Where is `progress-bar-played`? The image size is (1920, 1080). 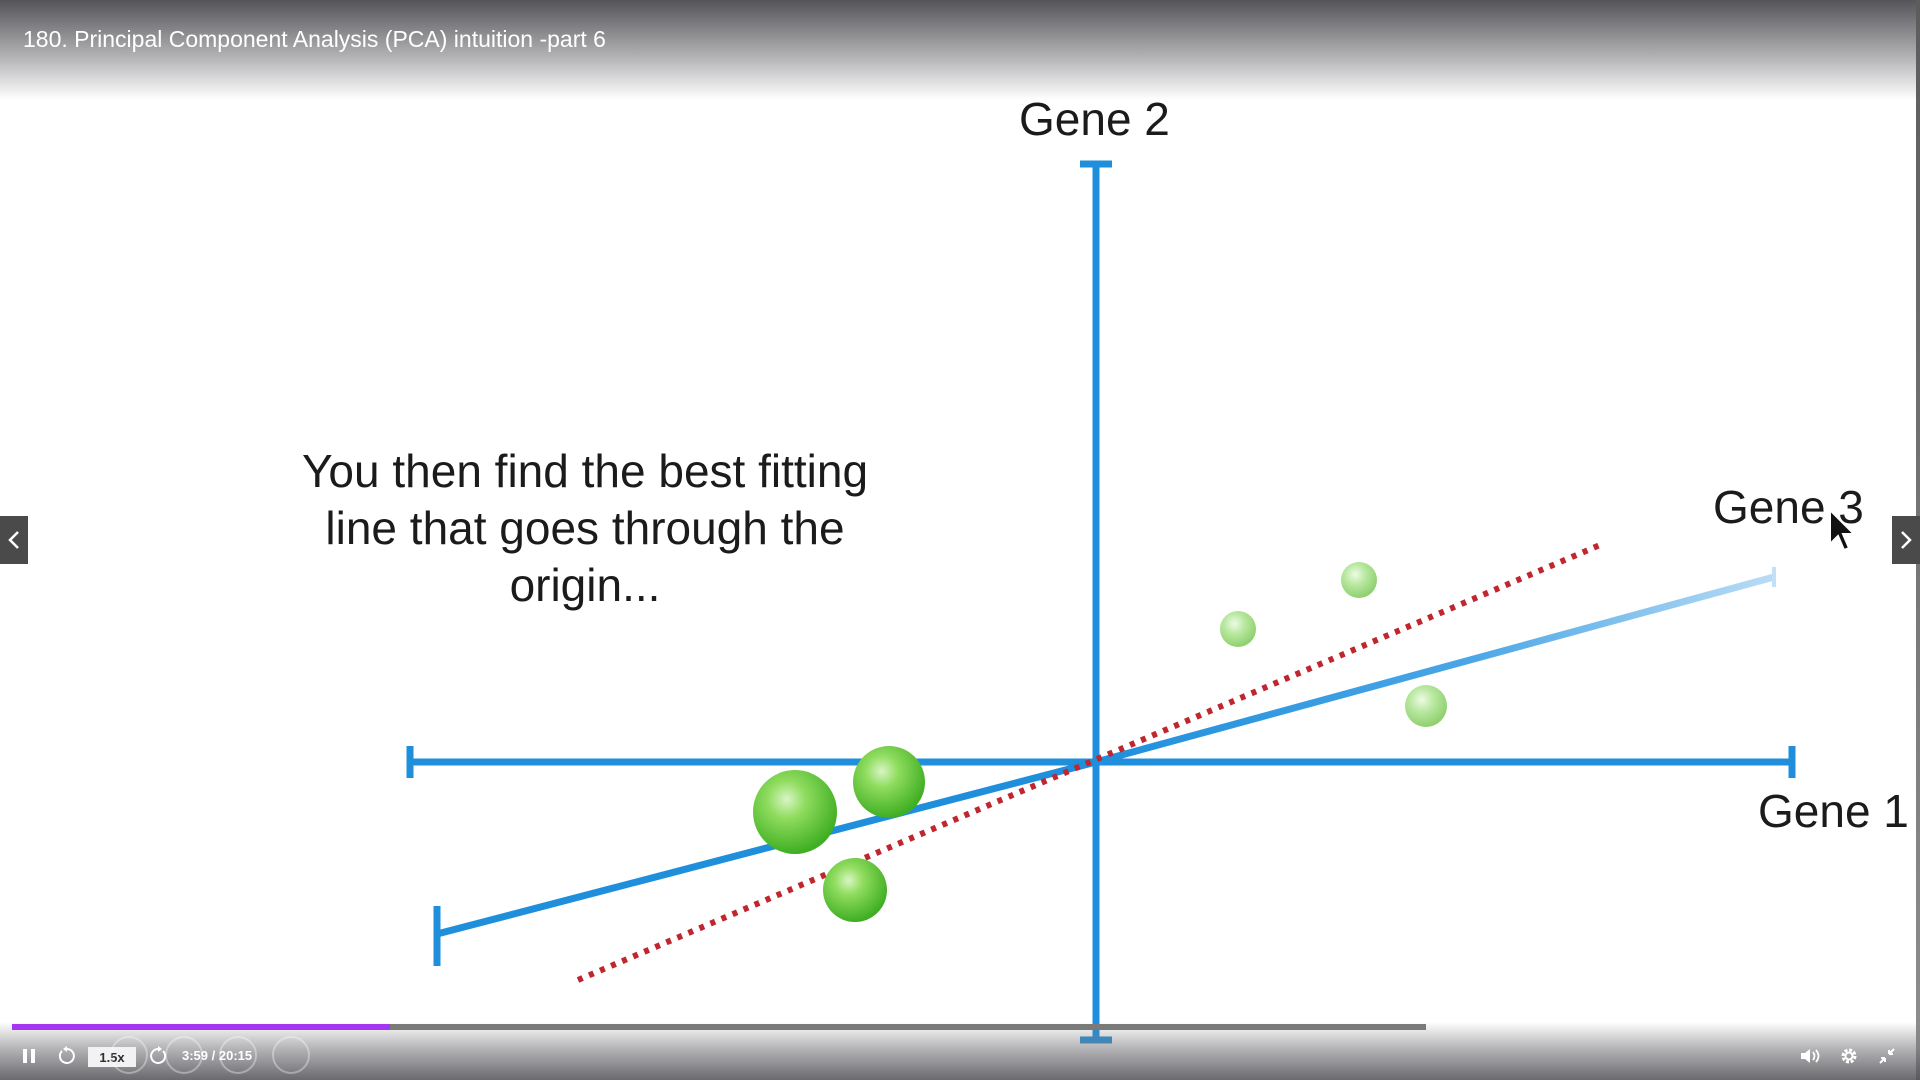 progress-bar-played is located at coordinates (201, 1027).